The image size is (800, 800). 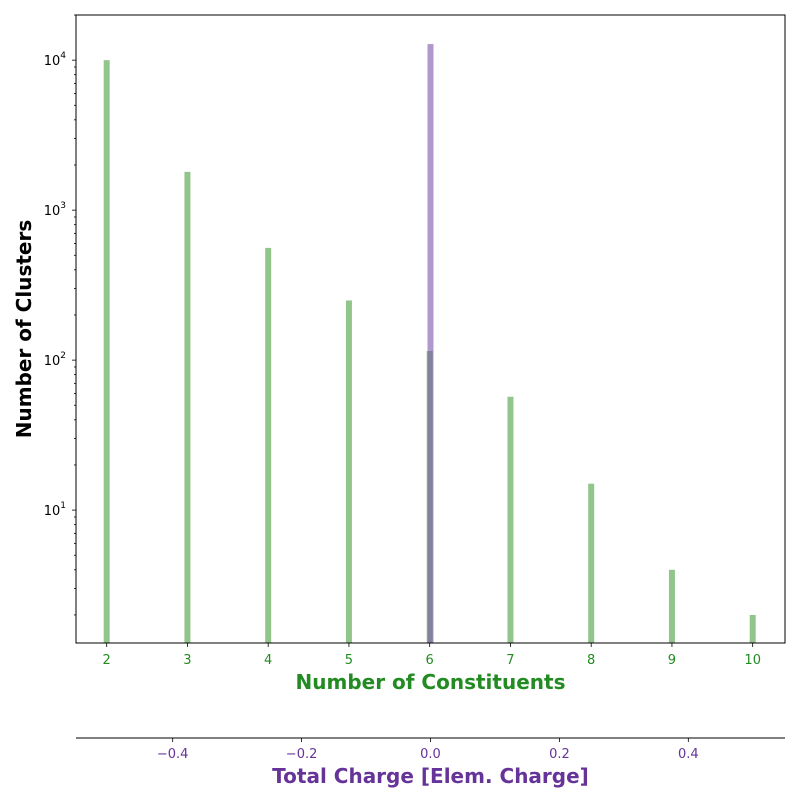 I want to click on x2-tick-label: 0.0, so click(x=430, y=754).